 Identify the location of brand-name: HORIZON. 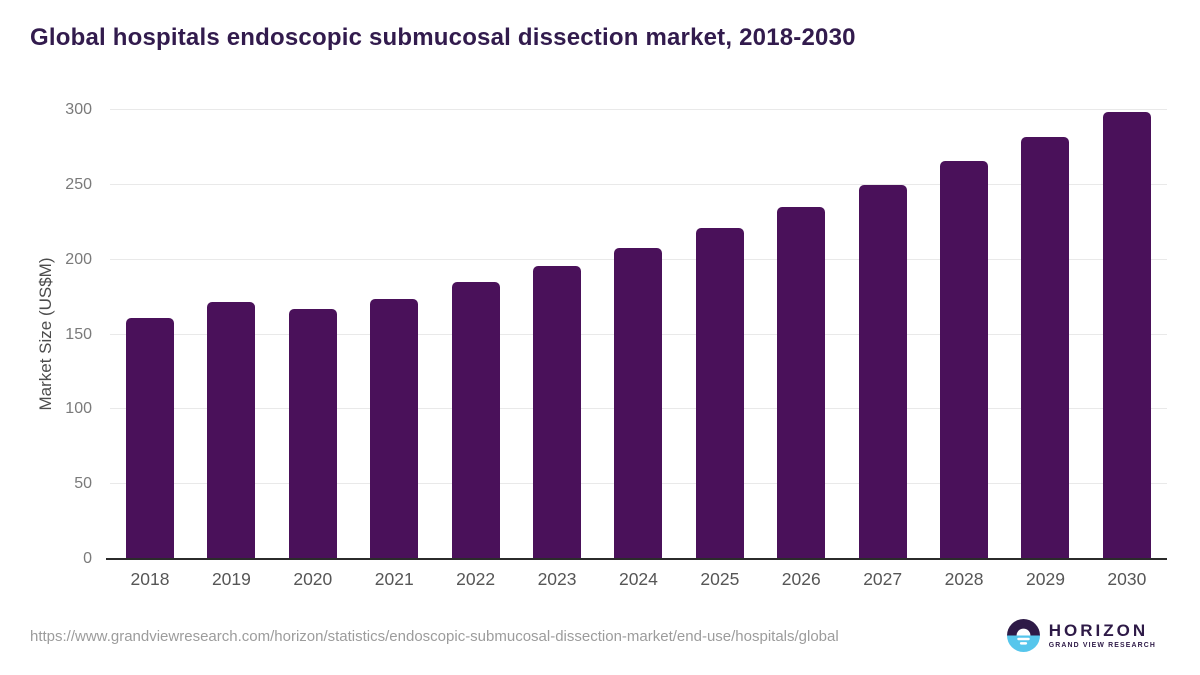
(1098, 631).